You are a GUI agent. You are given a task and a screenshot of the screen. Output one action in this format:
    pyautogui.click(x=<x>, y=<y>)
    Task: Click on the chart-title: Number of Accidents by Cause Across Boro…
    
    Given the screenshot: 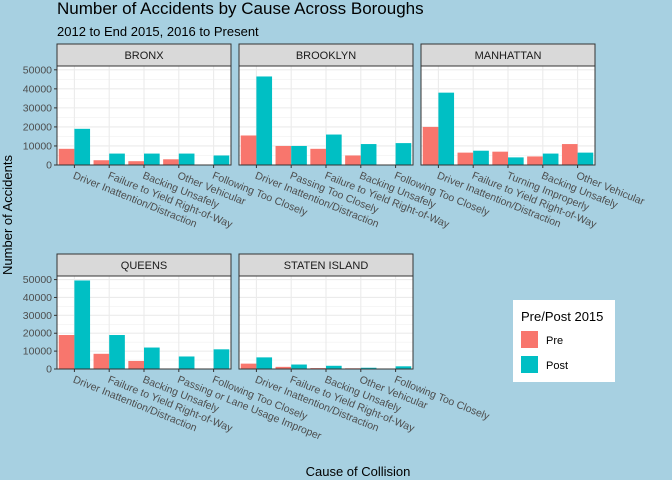 What is the action you would take?
    pyautogui.click(x=240, y=9)
    